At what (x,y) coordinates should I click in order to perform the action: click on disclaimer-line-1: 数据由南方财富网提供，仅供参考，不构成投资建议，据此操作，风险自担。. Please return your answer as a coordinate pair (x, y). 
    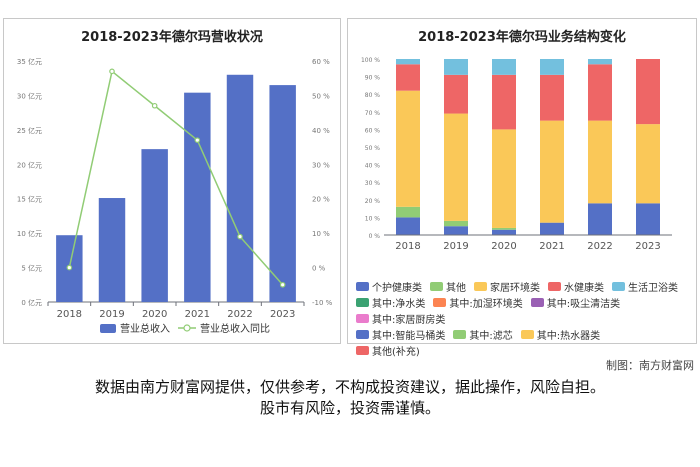
    Looking at the image, I should click on (349, 387).